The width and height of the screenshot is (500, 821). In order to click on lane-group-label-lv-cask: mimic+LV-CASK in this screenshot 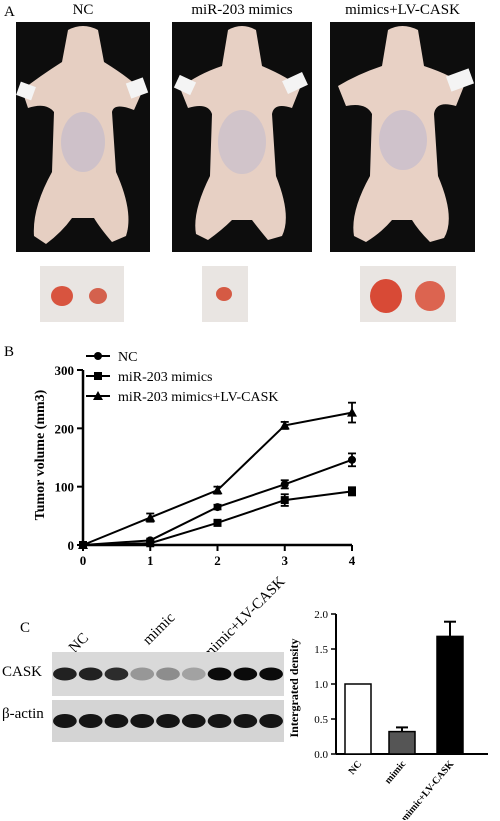, I will do `click(244, 618)`.